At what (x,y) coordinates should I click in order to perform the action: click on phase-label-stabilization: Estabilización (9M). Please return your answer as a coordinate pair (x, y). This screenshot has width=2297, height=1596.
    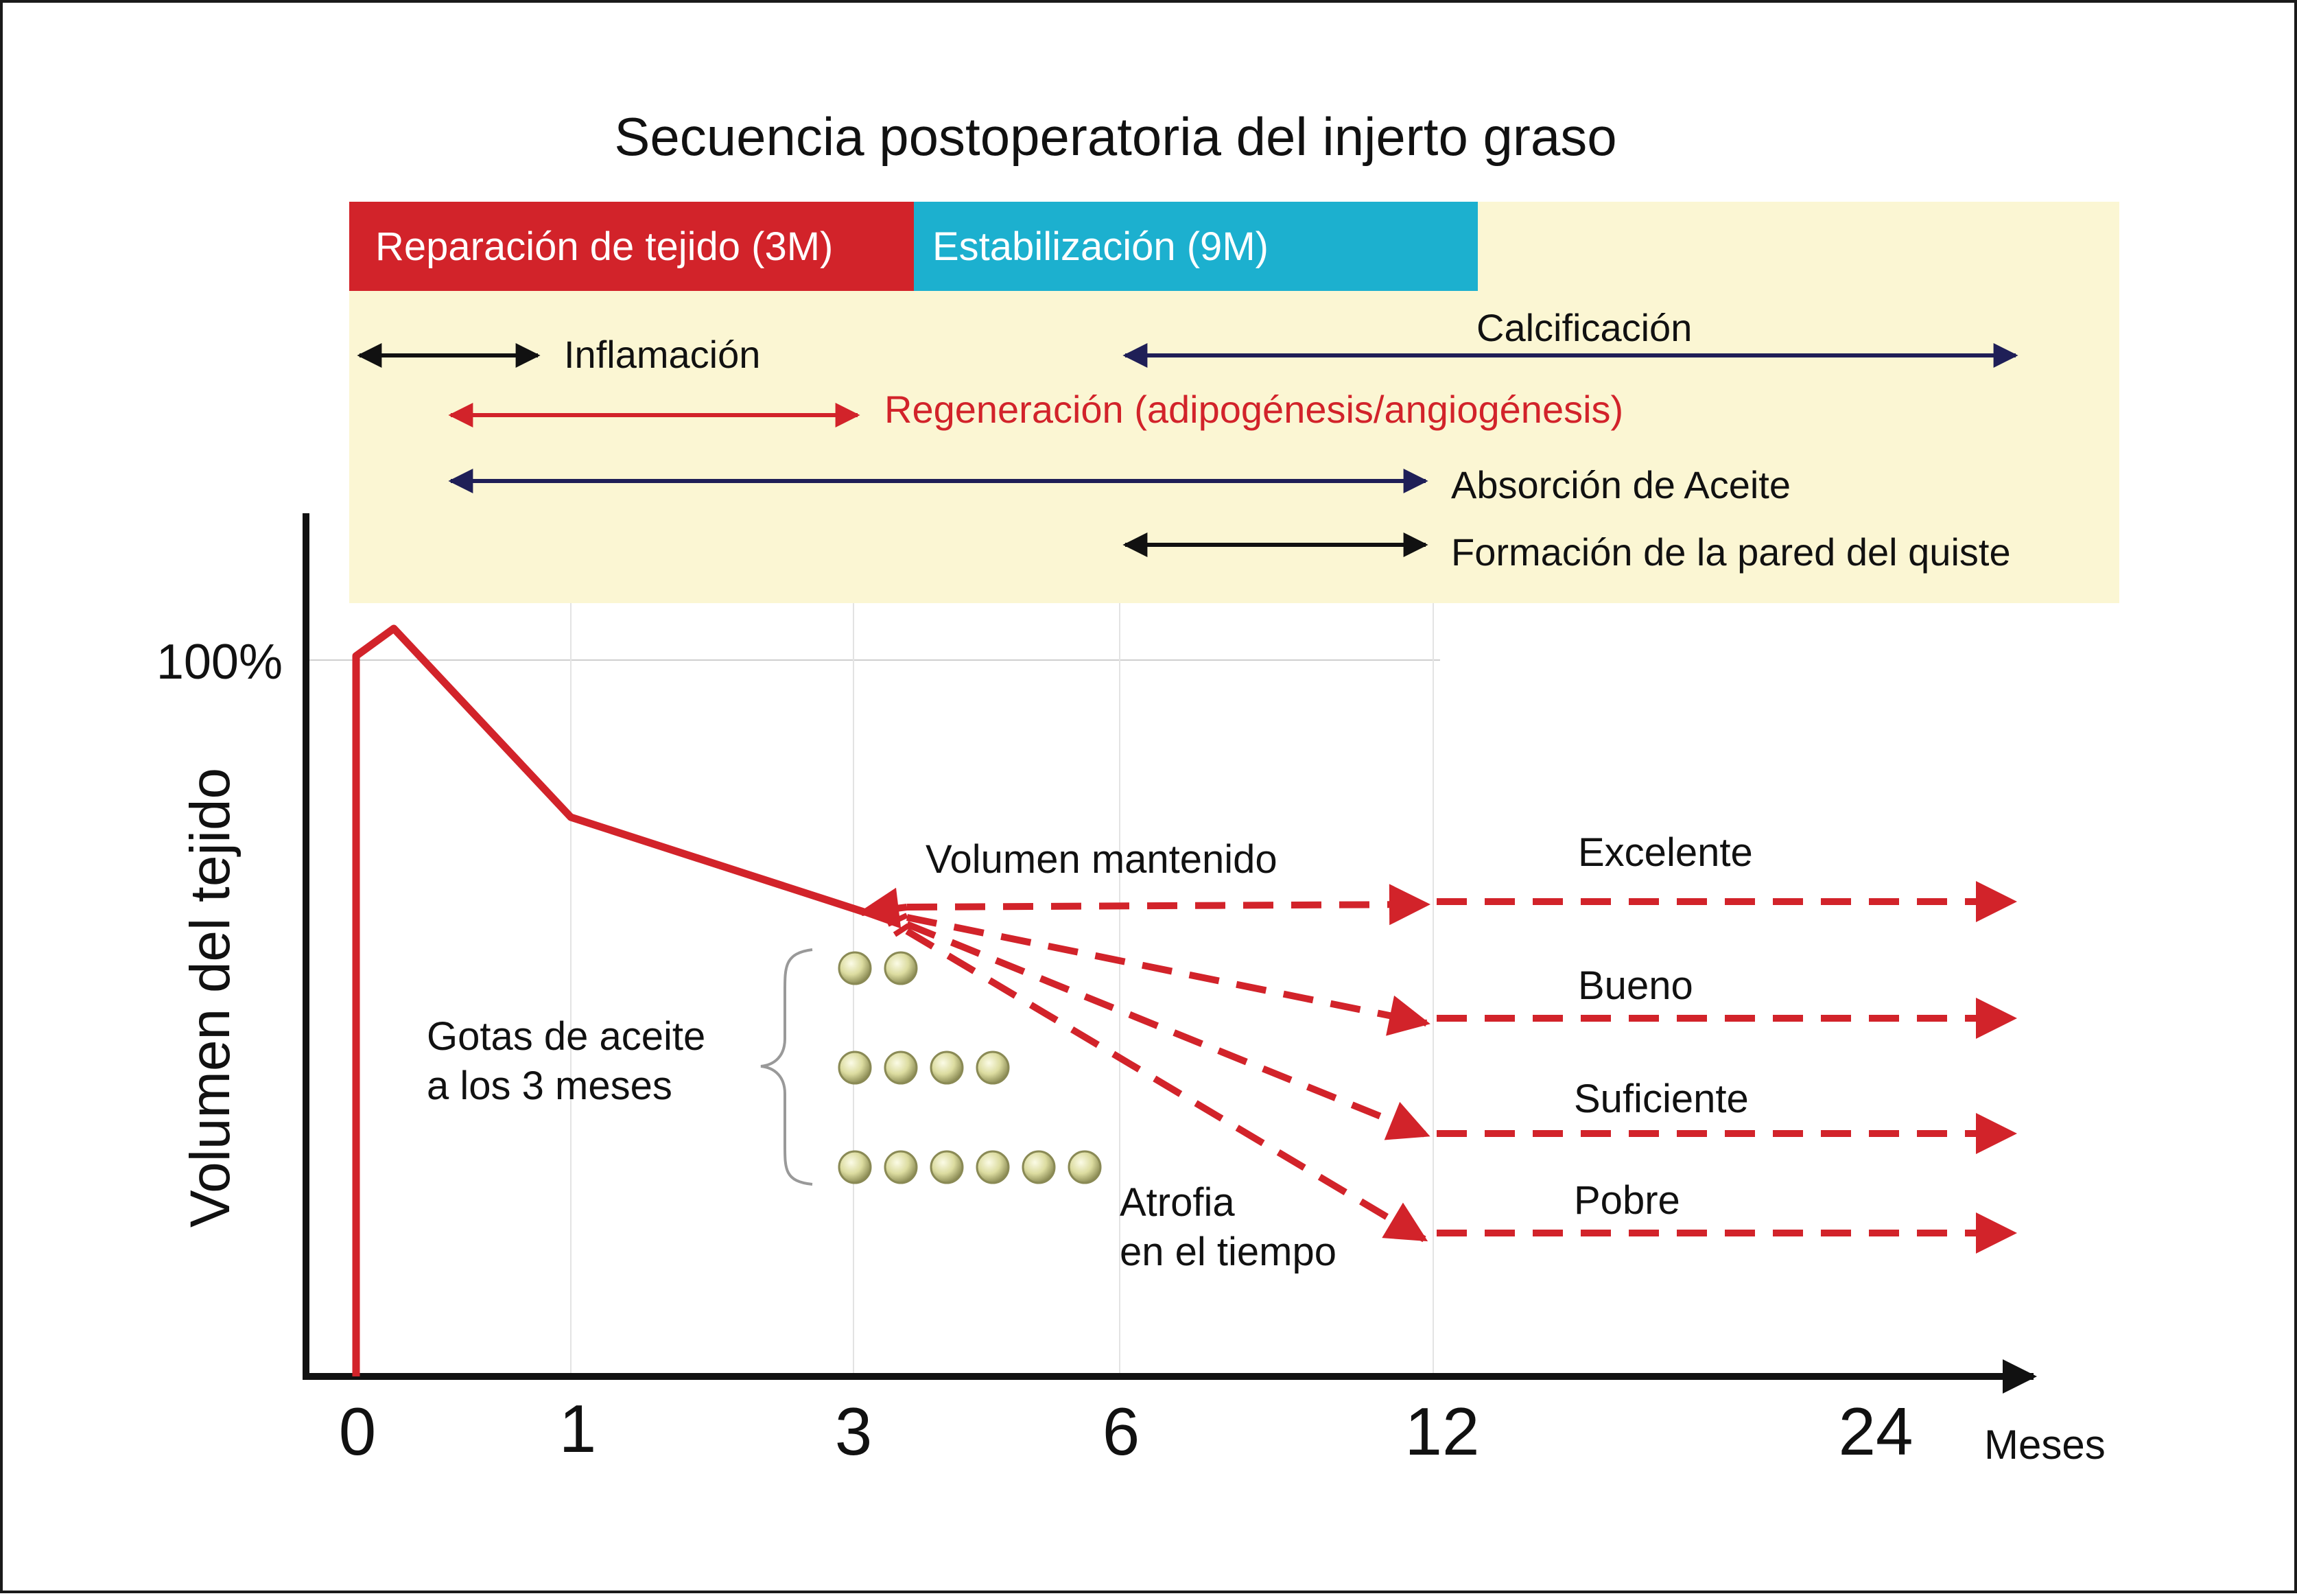
    Looking at the image, I should click on (1100, 247).